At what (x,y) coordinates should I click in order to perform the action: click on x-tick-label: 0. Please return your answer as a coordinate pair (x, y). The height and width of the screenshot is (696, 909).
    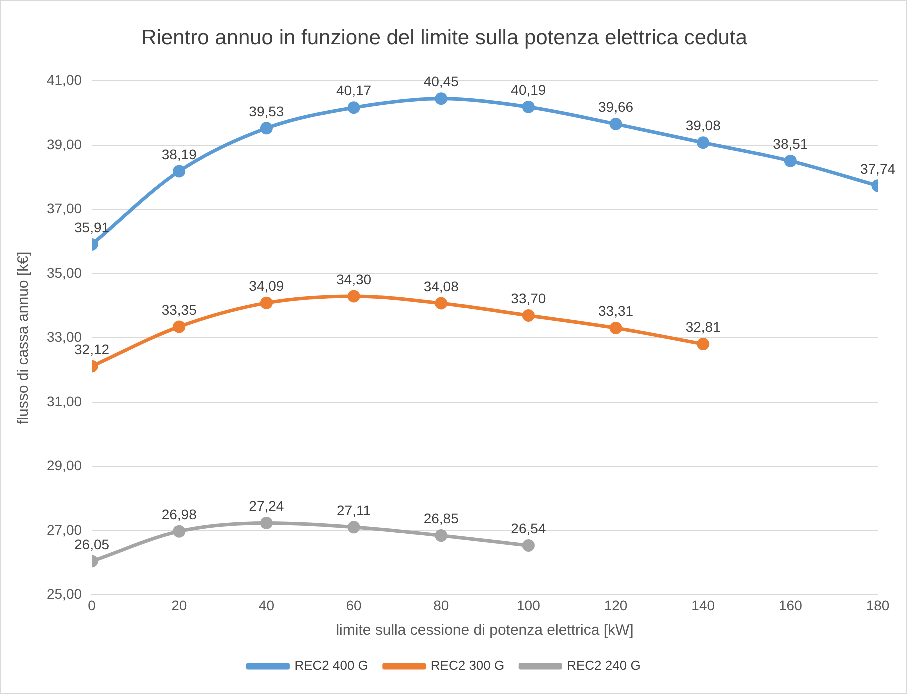
    Looking at the image, I should click on (92, 605).